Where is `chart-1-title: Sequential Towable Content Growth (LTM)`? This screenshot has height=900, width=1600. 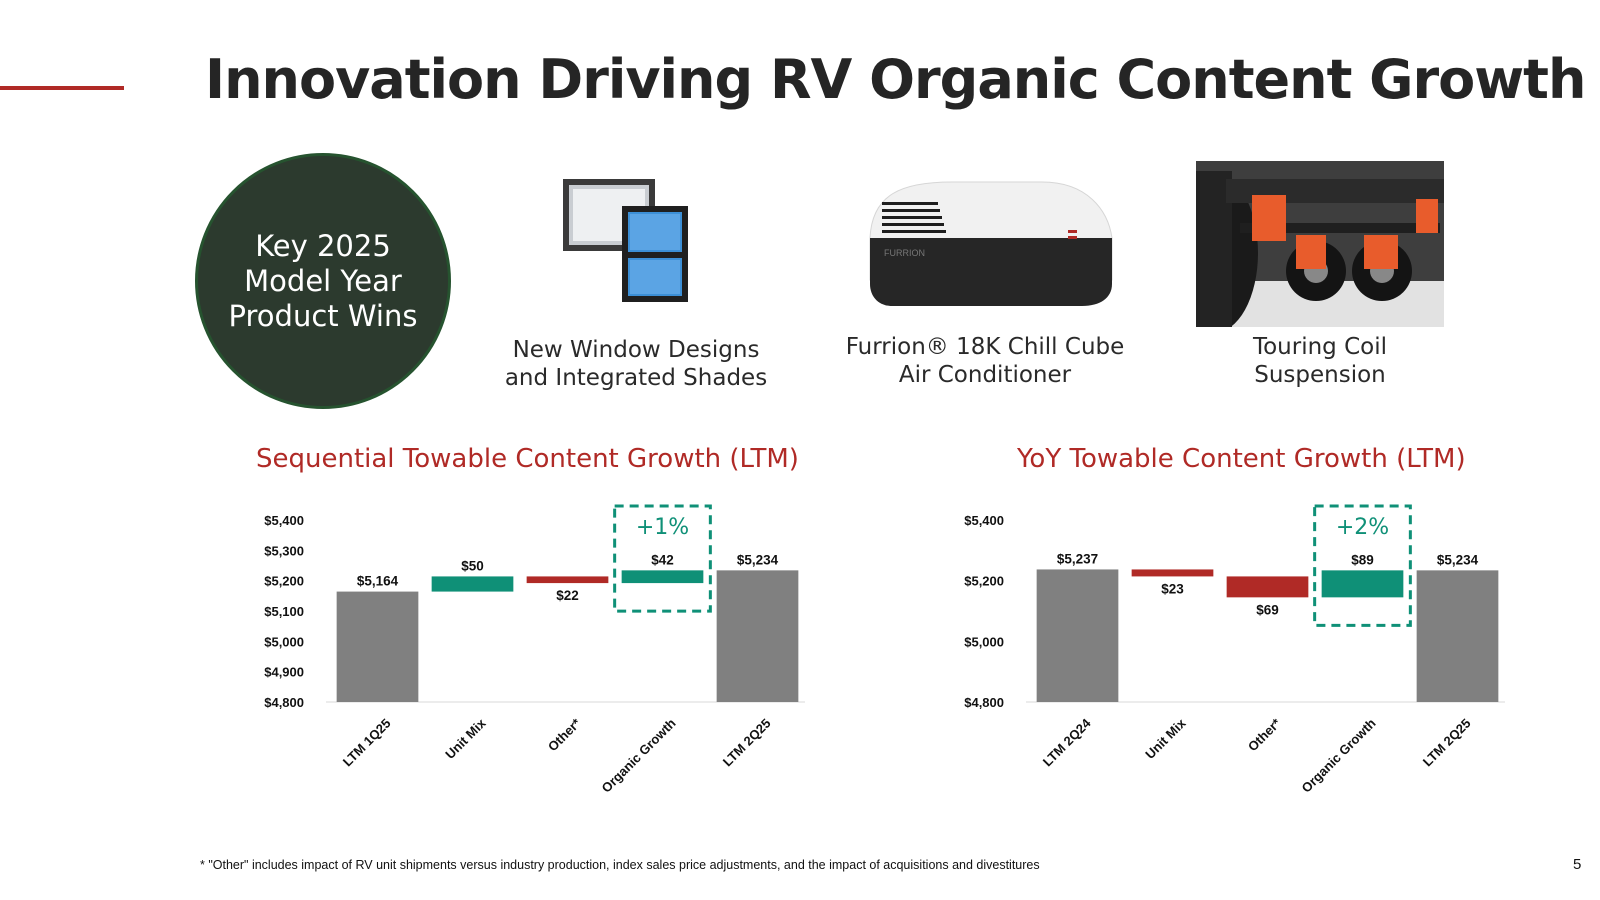 chart-1-title: Sequential Towable Content Growth (LTM) is located at coordinates (527, 459).